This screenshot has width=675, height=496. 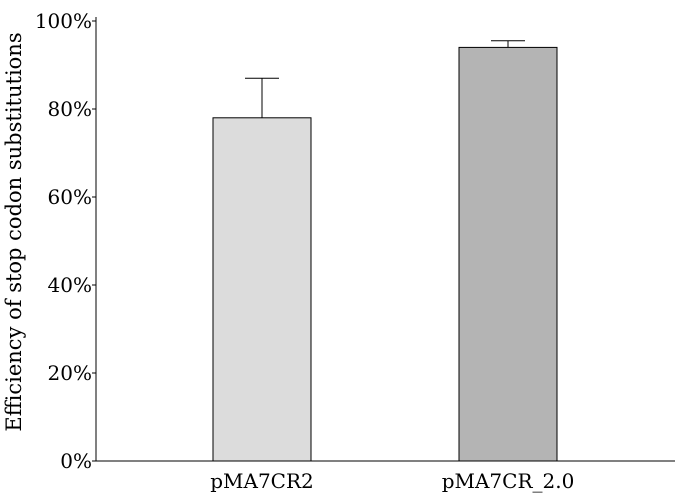 I want to click on category-labels: pMA7CR2 pMA7CR_2.0, so click(x=392, y=481).